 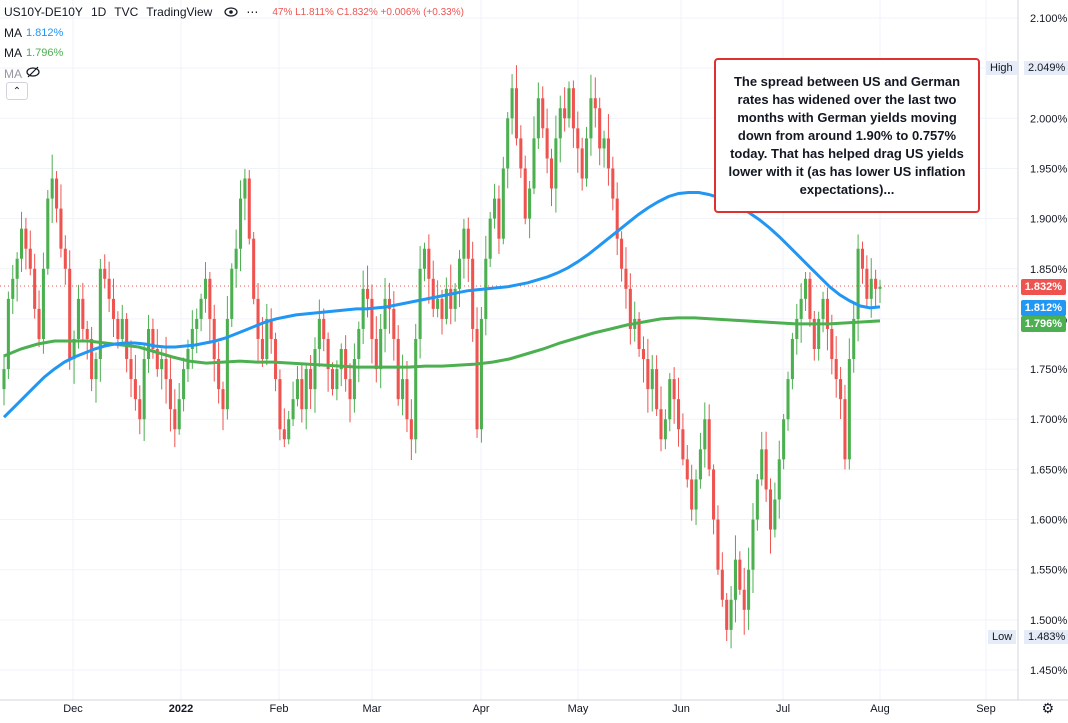 I want to click on y-tick-label: 1.550%, so click(x=1049, y=571).